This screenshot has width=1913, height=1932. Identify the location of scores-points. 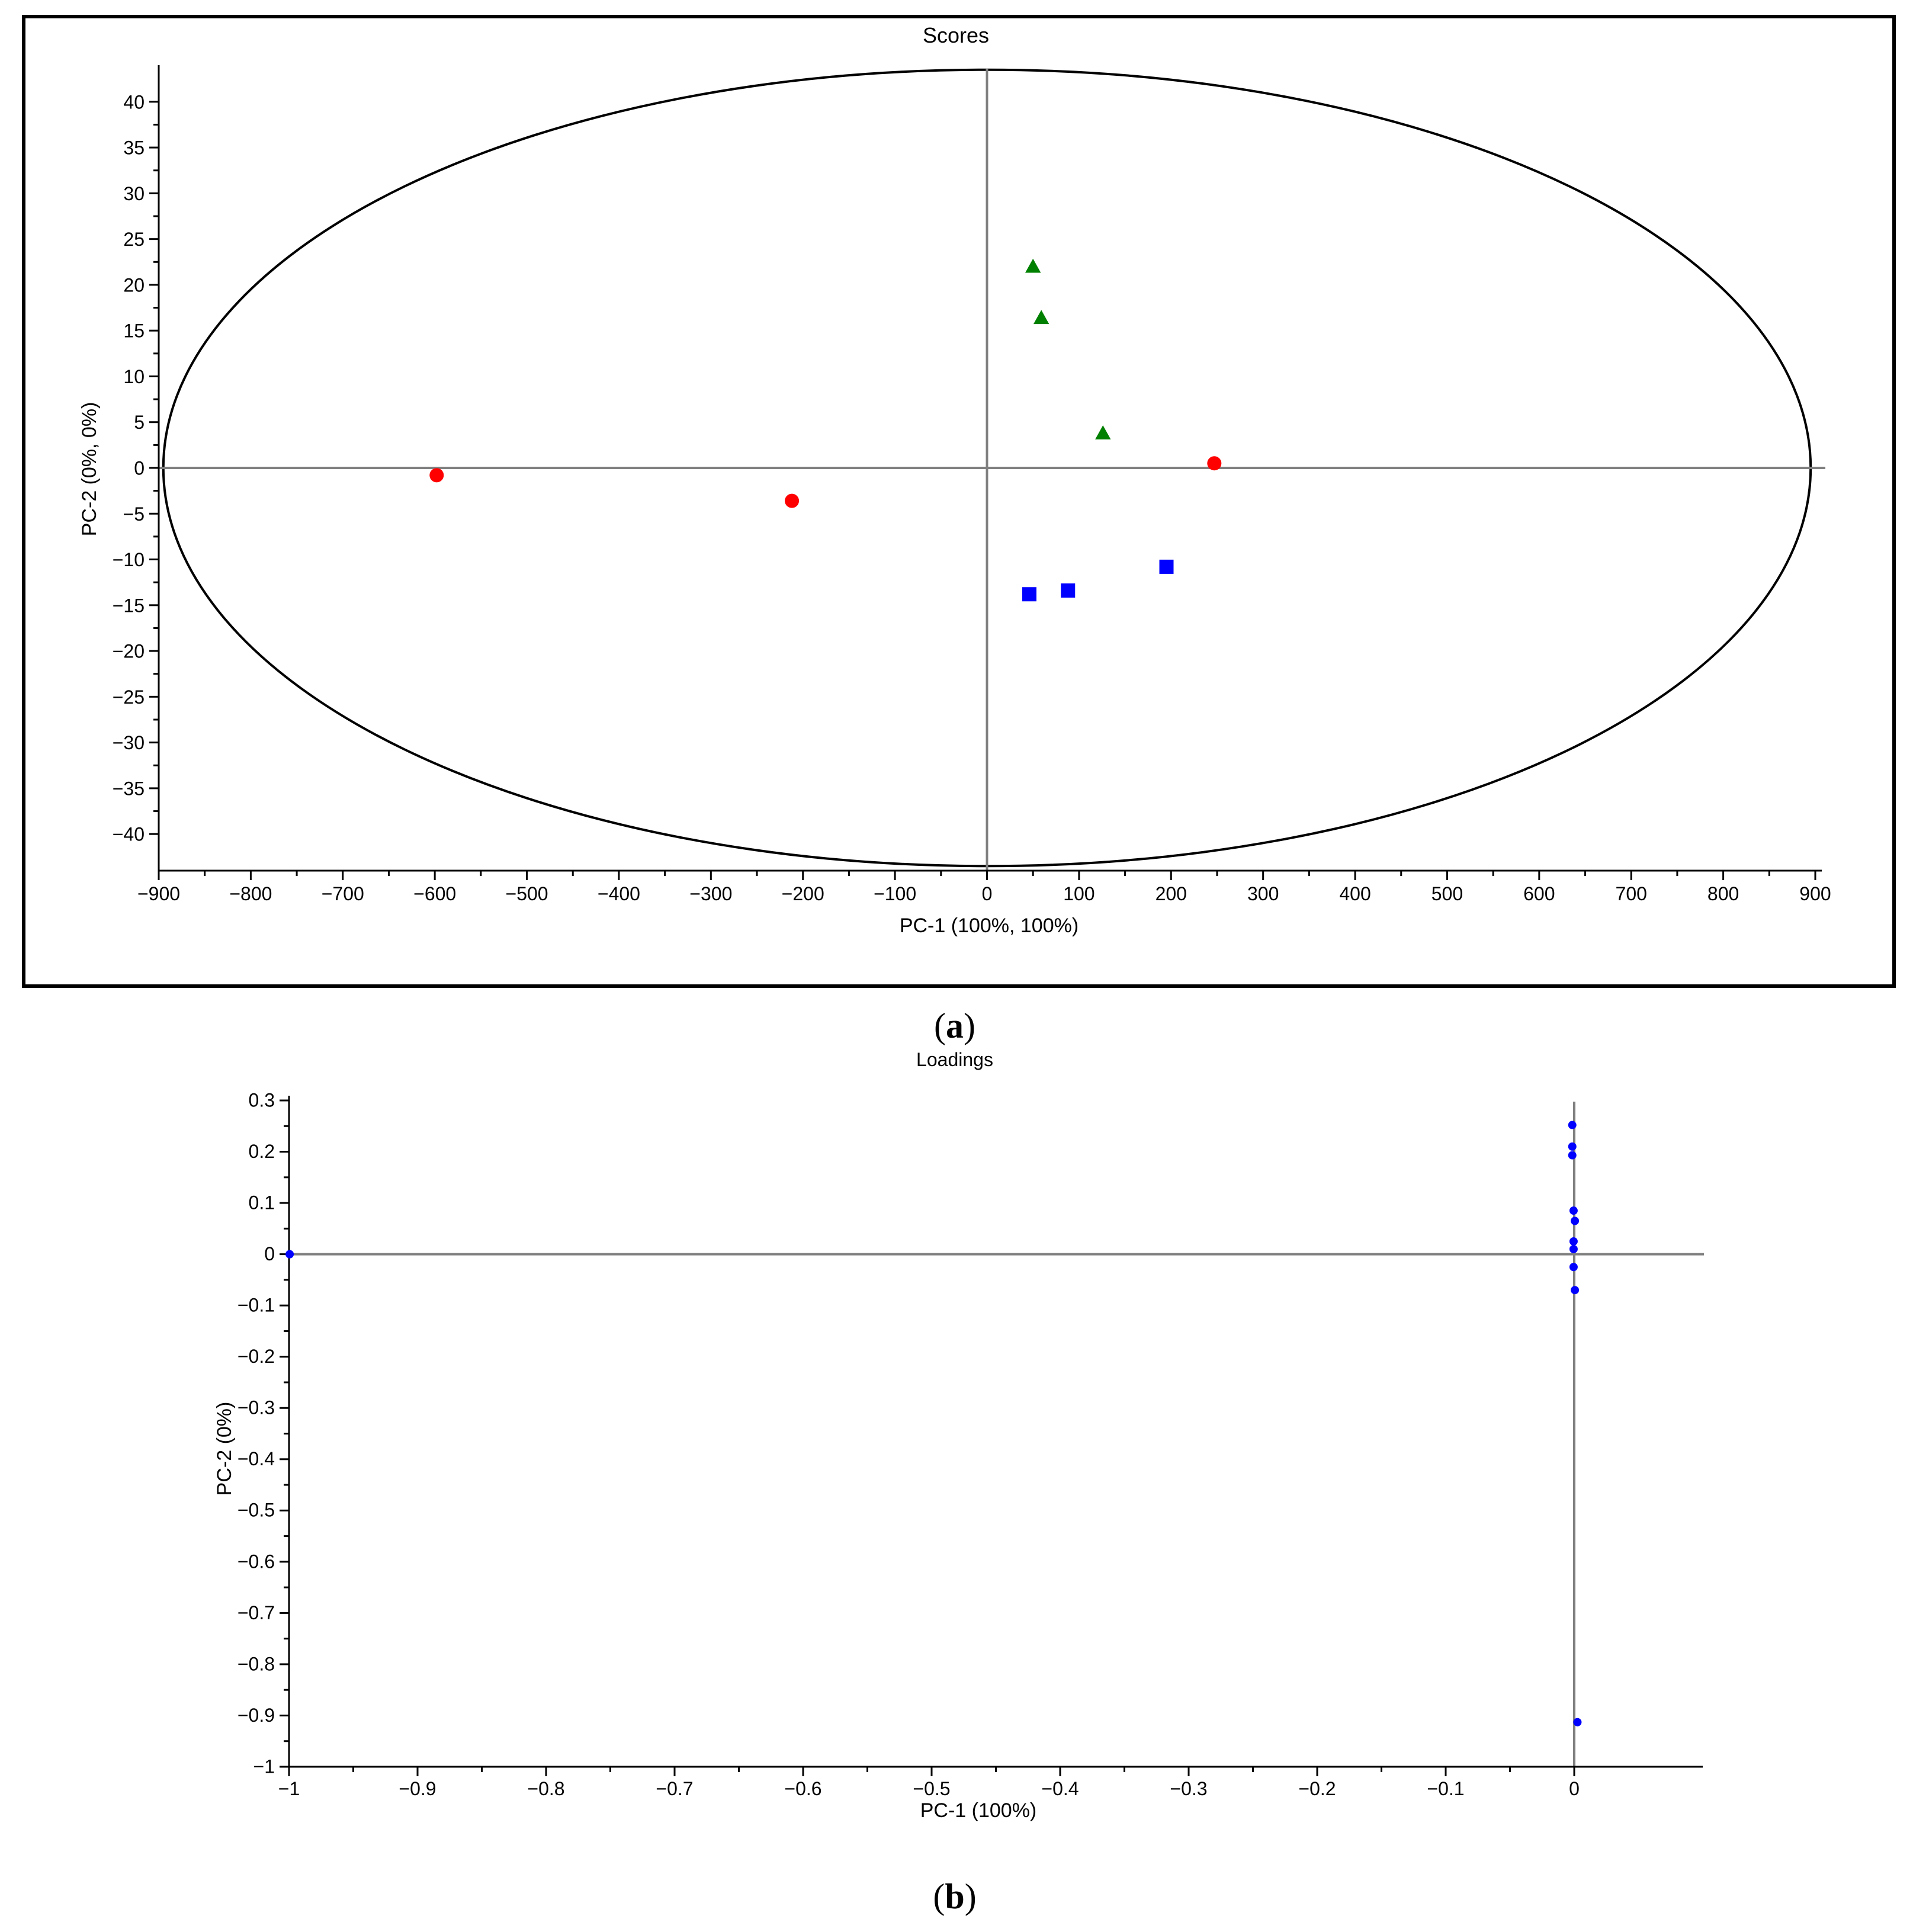
(825, 430).